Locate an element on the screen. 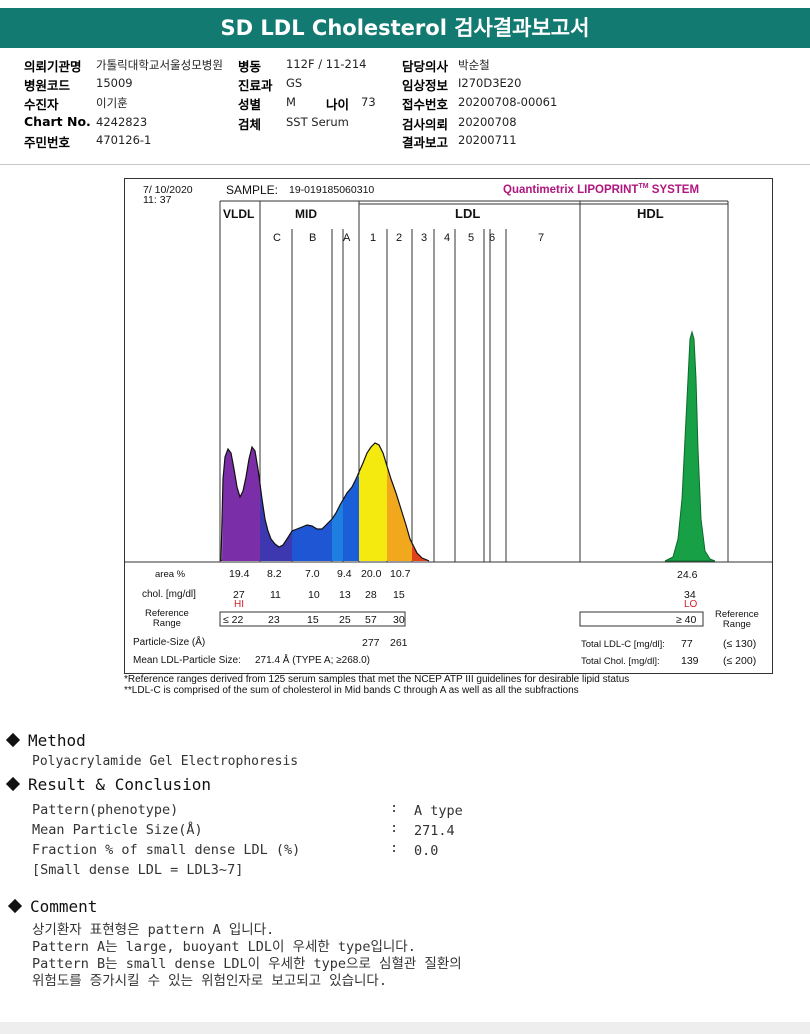 This screenshot has width=810, height=1034. band-label: 4 is located at coordinates (447, 238).